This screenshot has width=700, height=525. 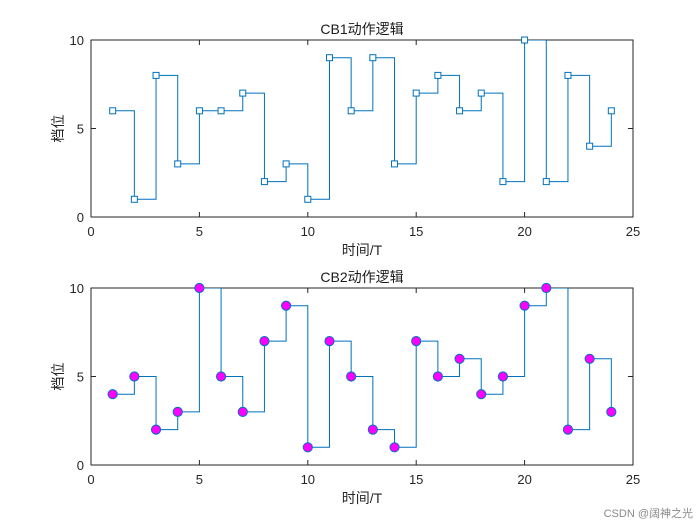 What do you see at coordinates (77, 288) in the screenshot?
I see `chart1-y-tick-label: 10` at bounding box center [77, 288].